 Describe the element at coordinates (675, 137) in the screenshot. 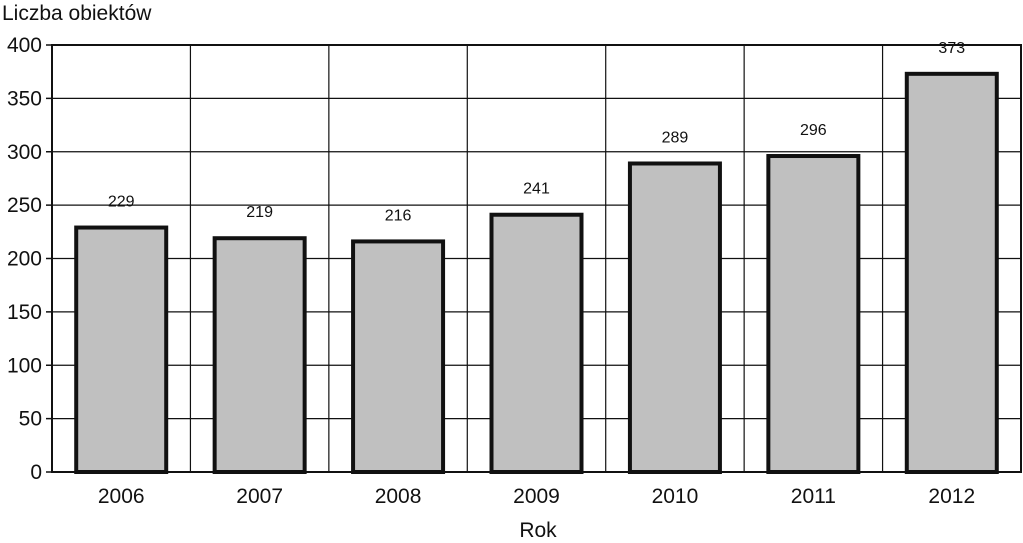

I see `data-label: 289` at that location.